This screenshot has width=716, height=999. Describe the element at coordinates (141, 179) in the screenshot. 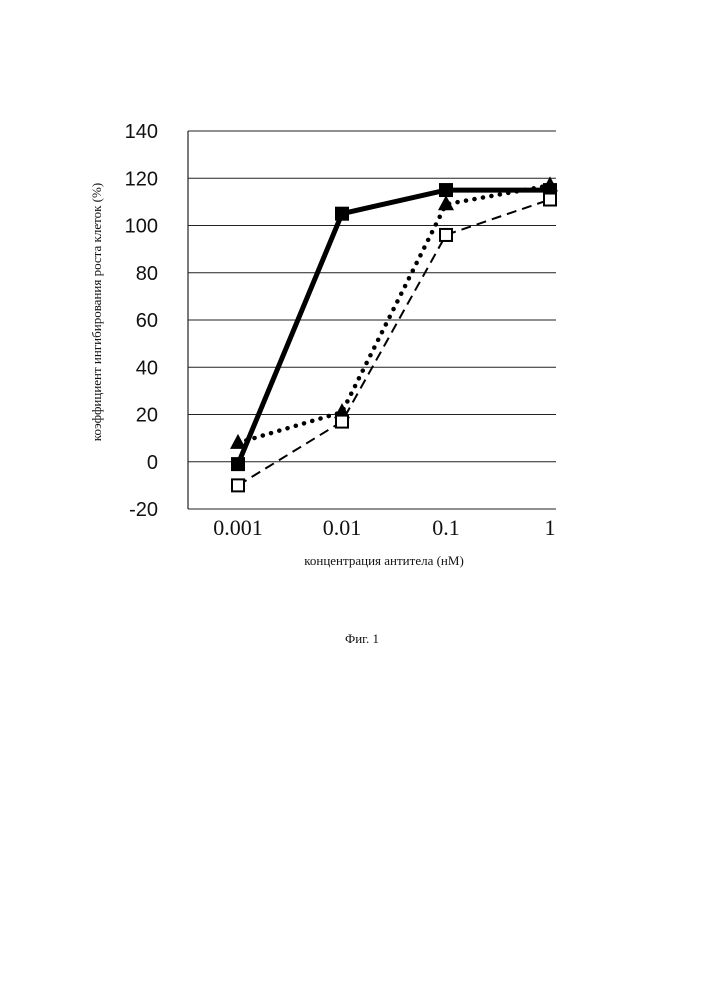

I see `y-tick-label: 120` at that location.